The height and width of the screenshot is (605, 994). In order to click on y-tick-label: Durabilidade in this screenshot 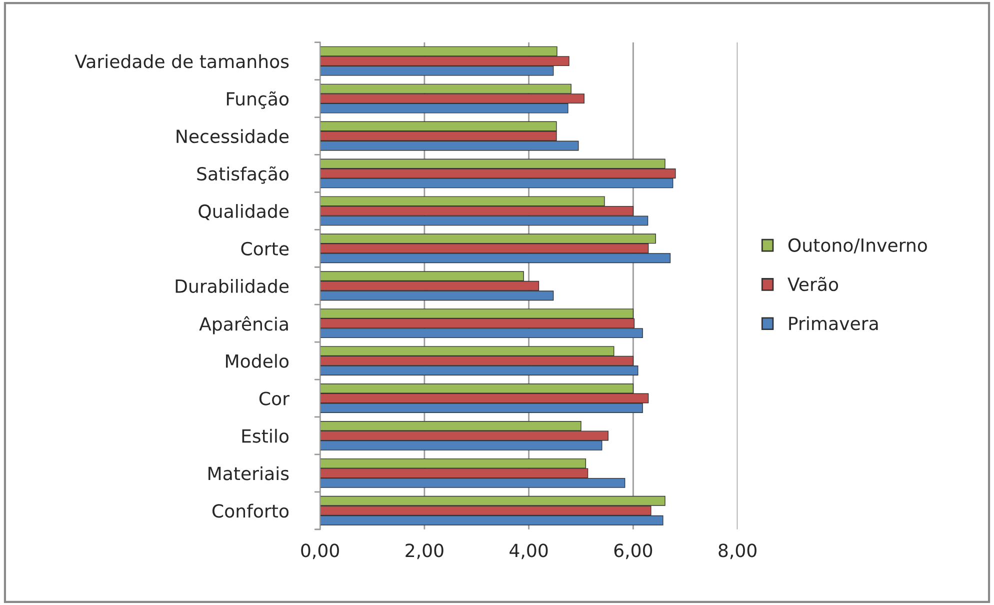, I will do `click(232, 286)`.